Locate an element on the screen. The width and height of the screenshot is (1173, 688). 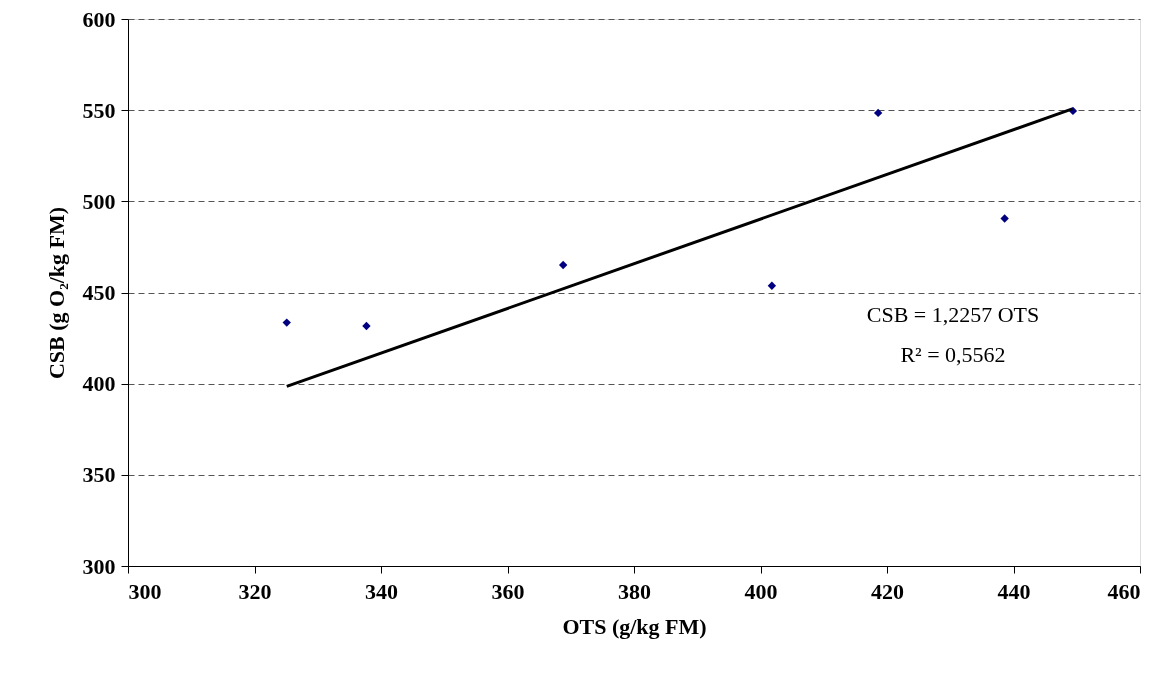
x-tick-label: 460 is located at coordinates (1124, 591).